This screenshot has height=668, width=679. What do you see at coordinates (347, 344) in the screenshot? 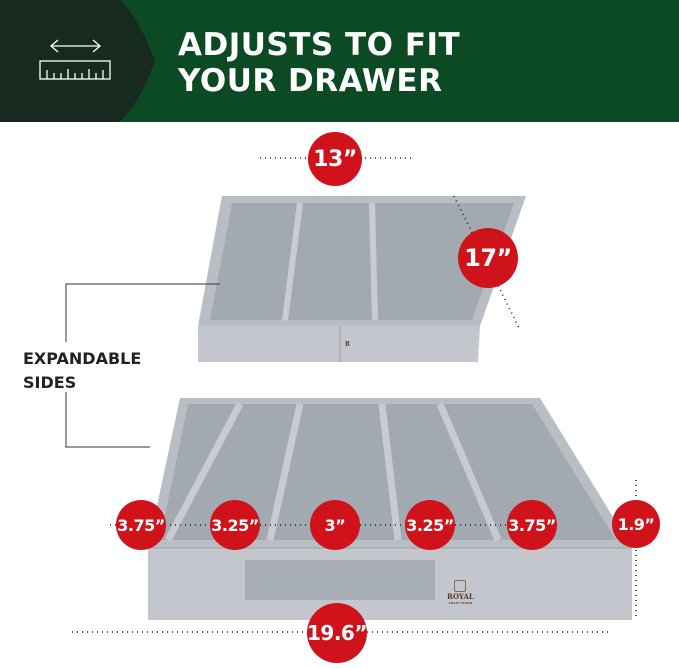
I see `brand-logo-small: R` at bounding box center [347, 344].